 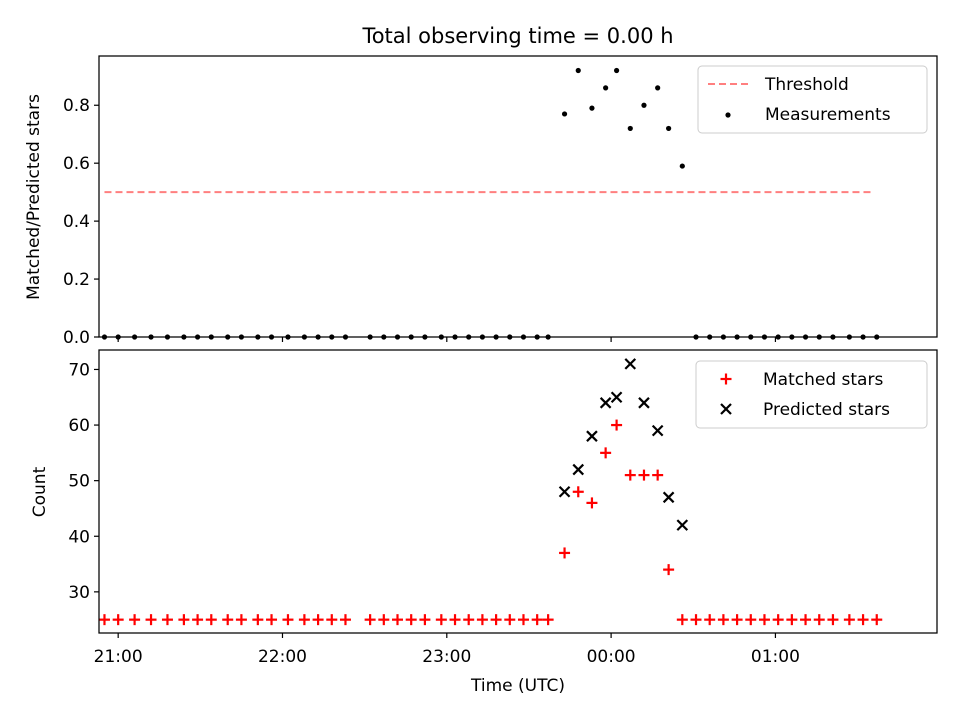 I want to click on bottom-y-tick-label: 30, so click(x=79, y=593).